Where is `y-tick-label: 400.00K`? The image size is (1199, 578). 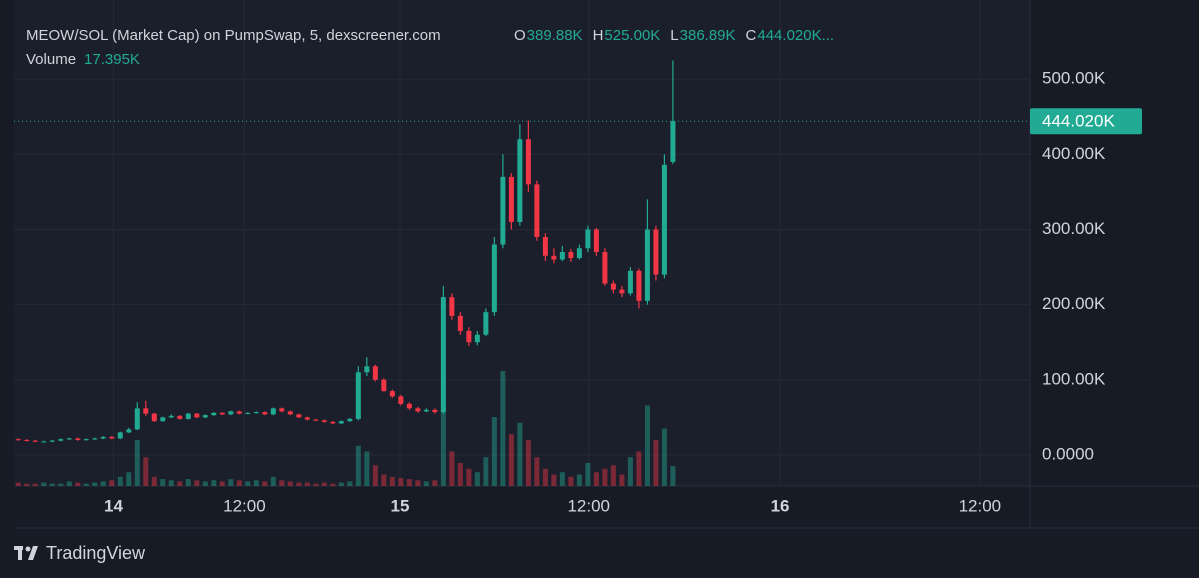 y-tick-label: 400.00K is located at coordinates (1074, 153).